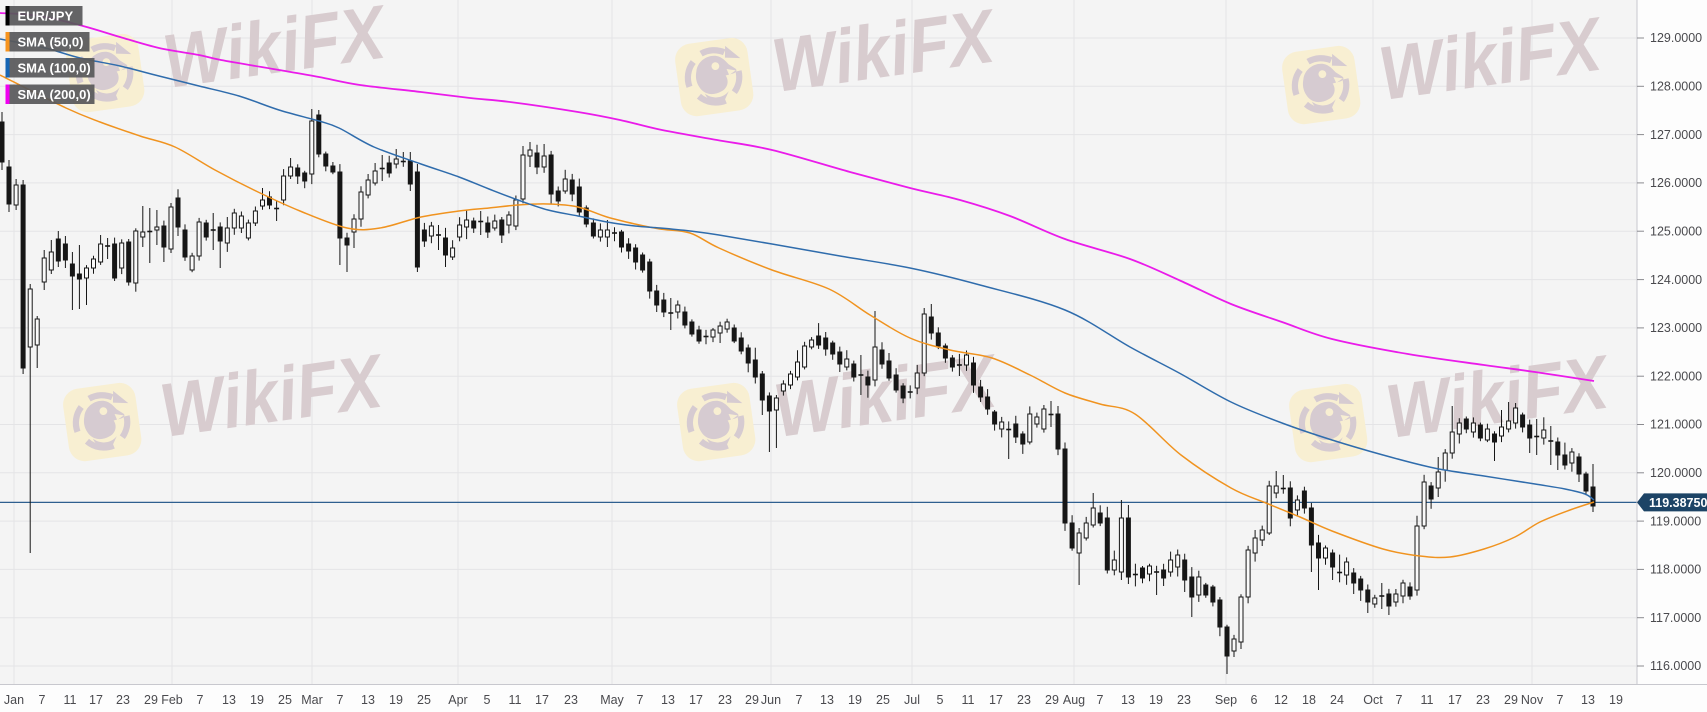 This screenshot has height=712, width=1707. I want to click on svg-text: 117.0000, so click(1675, 618).